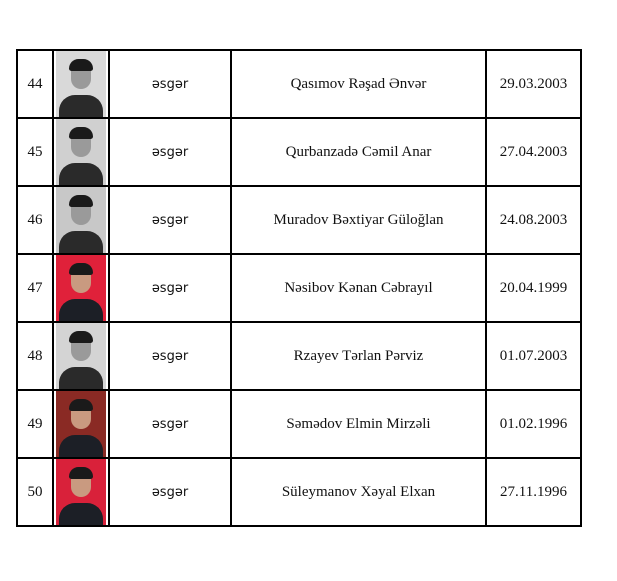 This screenshot has height=581, width=617. What do you see at coordinates (35, 492) in the screenshot?
I see `row-number: 50` at bounding box center [35, 492].